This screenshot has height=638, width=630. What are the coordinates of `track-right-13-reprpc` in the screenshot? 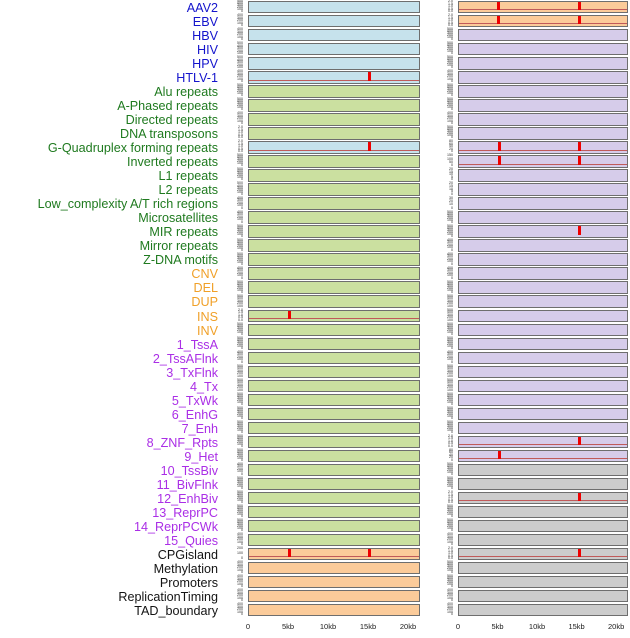 It's located at (543, 512).